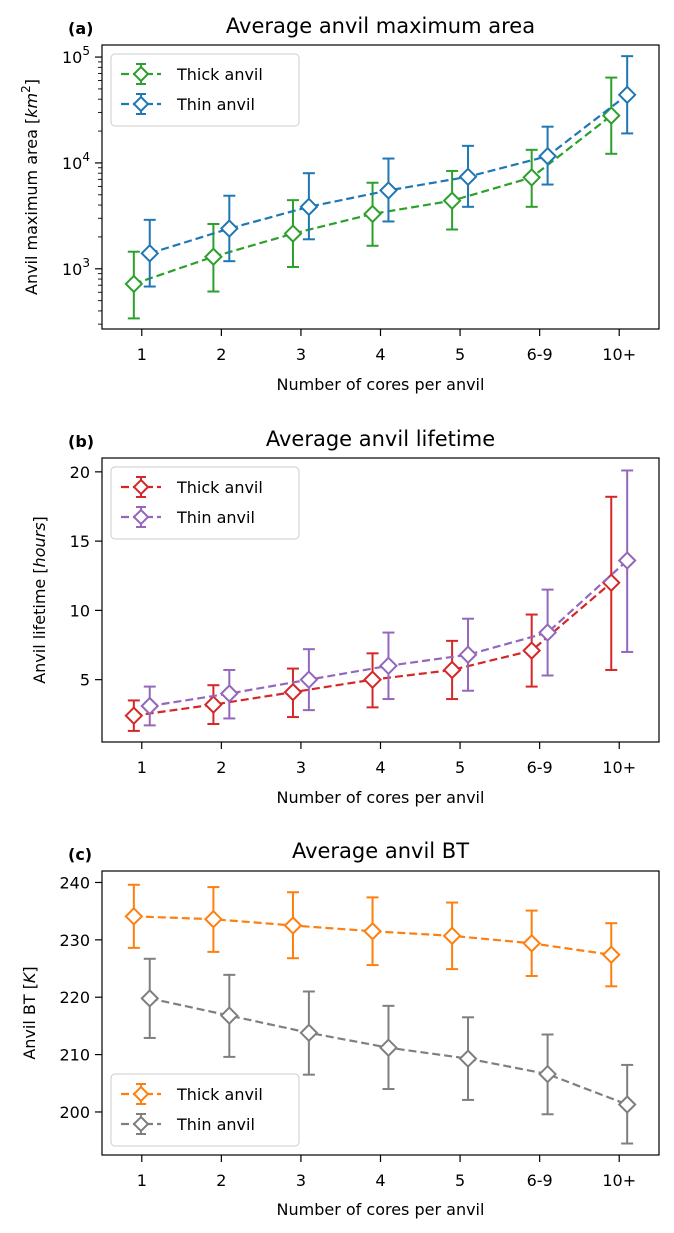 The height and width of the screenshot is (1233, 674). I want to click on y-tick-label: 10³, so click(76, 267).